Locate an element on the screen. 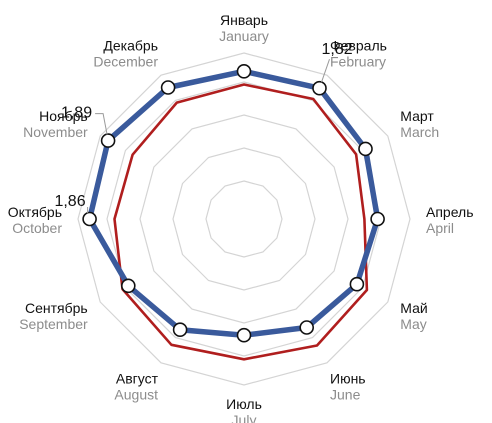 The width and height of the screenshot is (492, 423). data-point-october is located at coordinates (89, 219).